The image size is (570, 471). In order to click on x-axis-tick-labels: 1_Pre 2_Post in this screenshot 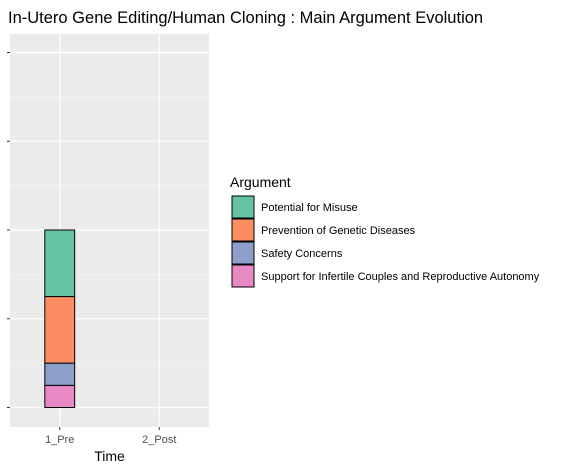, I will do `click(110, 440)`.